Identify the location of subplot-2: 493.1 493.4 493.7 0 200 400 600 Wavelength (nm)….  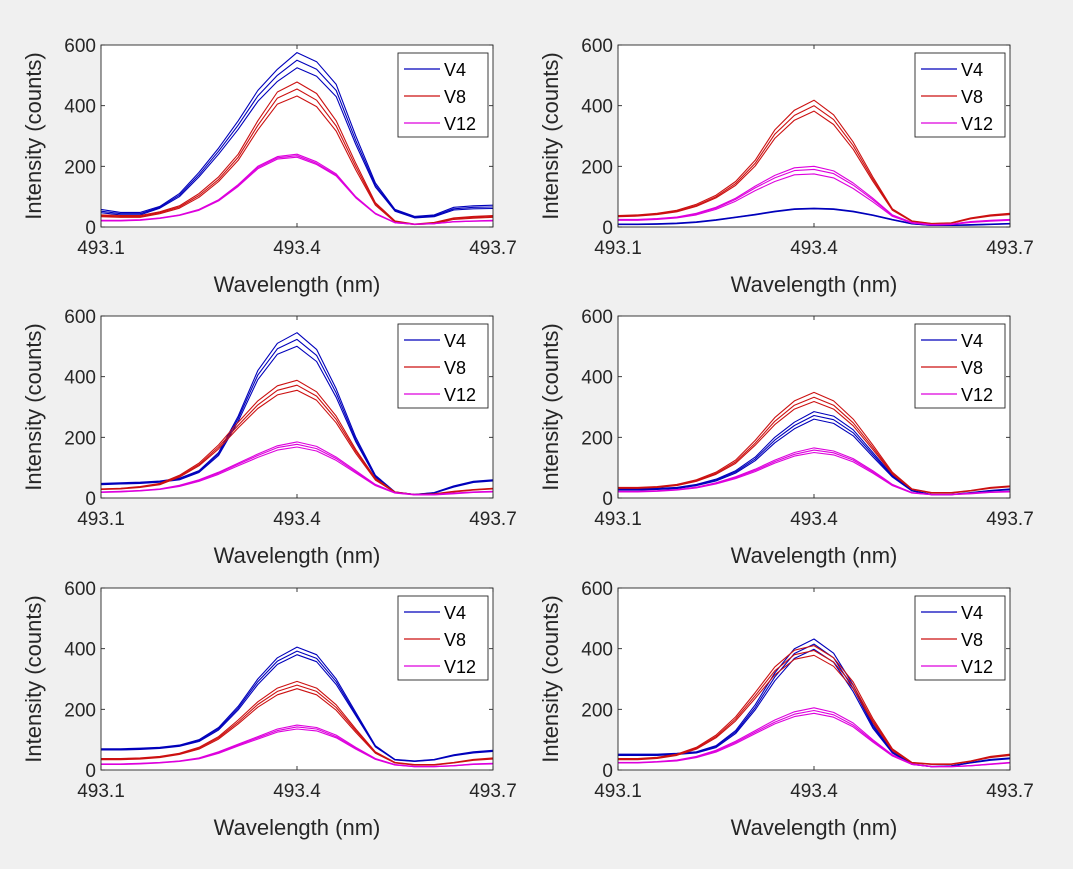
(786, 166).